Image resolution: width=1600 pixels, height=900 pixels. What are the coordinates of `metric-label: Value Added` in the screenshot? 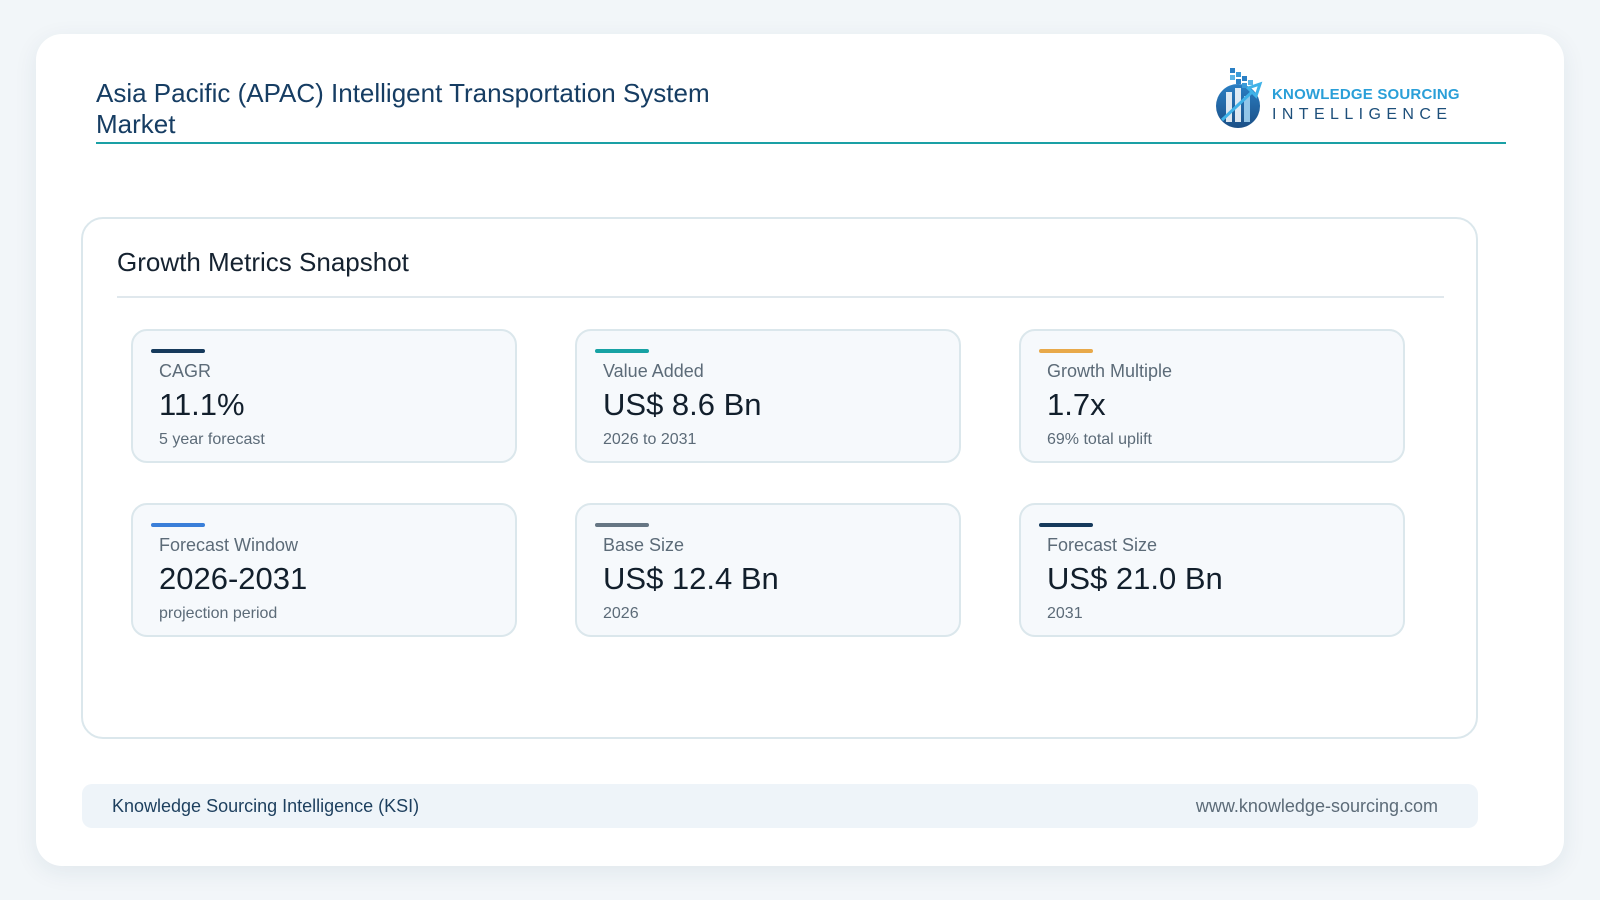 It's located at (653, 371).